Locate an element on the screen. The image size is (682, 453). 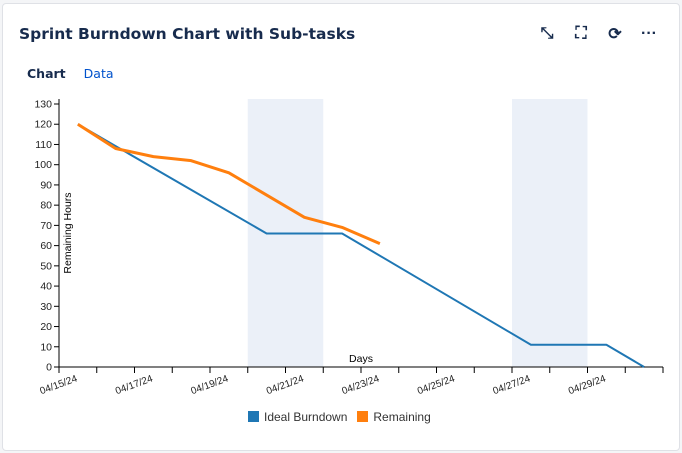
legend-ideal: Ideal Burndown is located at coordinates (297, 417).